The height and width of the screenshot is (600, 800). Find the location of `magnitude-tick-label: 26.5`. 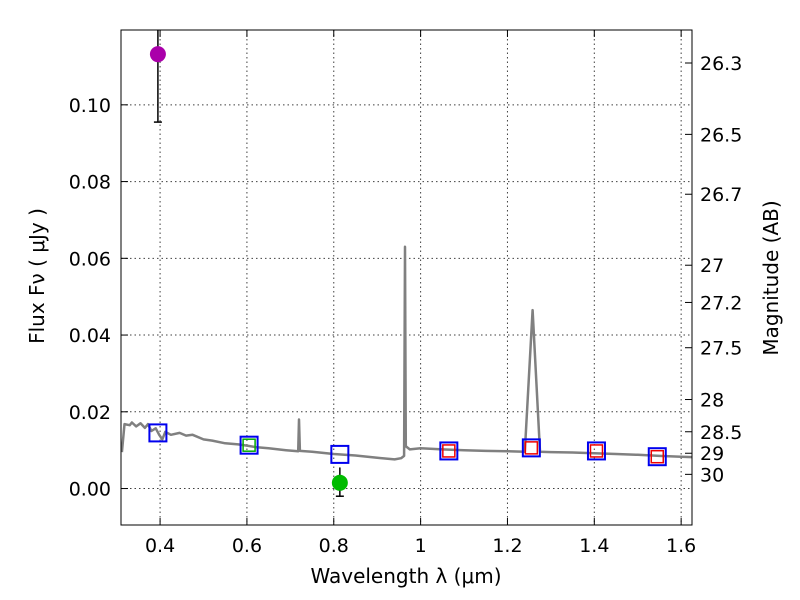

magnitude-tick-label: 26.5 is located at coordinates (721, 135).